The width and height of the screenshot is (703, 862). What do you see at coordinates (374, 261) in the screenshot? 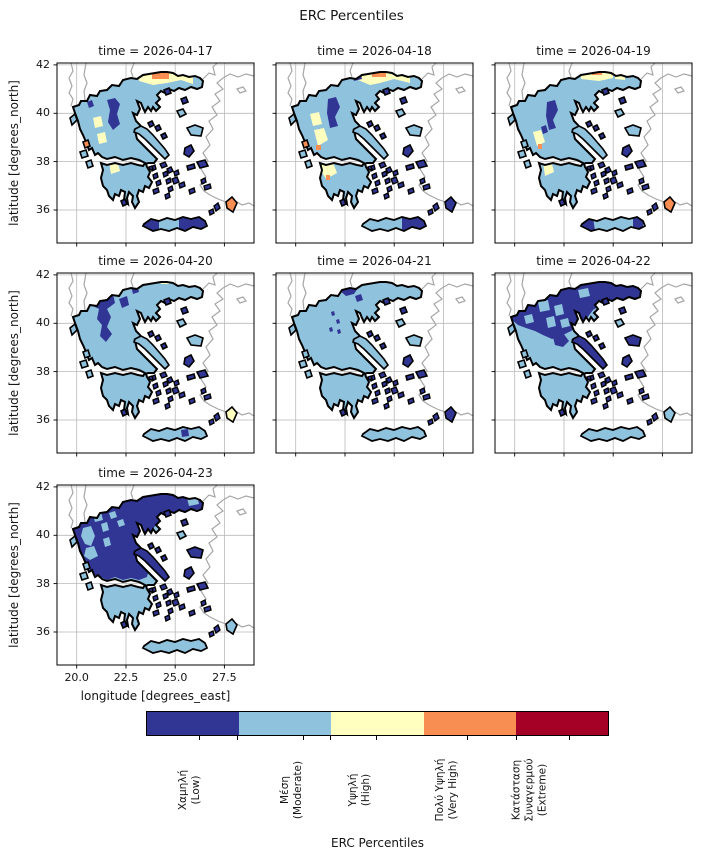
I see `subplot-title: time = 2026-04-21` at bounding box center [374, 261].